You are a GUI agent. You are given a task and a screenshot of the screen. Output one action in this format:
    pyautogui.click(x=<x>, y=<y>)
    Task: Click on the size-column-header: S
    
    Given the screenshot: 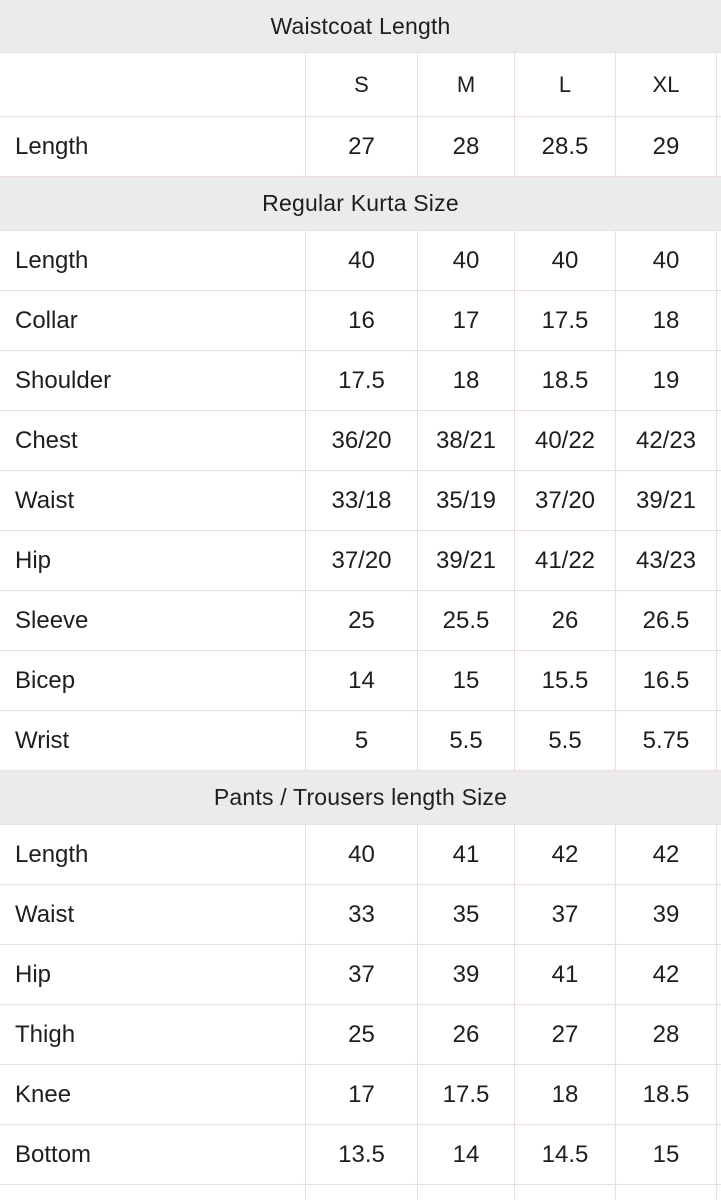 What is the action you would take?
    pyautogui.click(x=361, y=84)
    